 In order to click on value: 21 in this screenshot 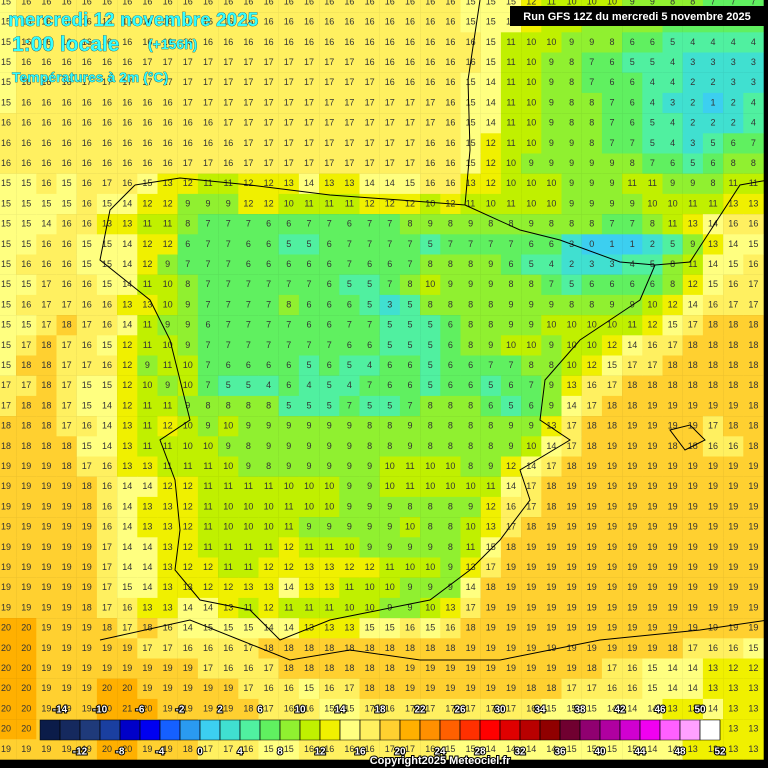, I will do `click(127, 708)`.